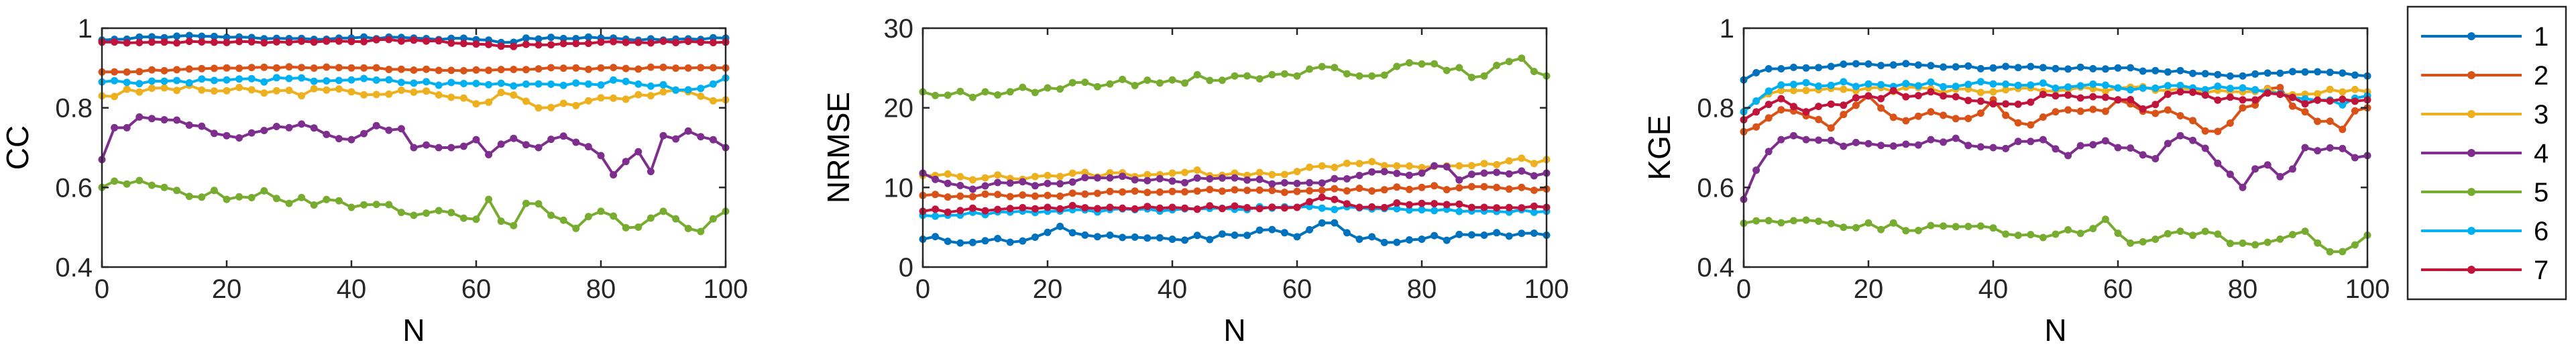 The width and height of the screenshot is (2576, 359). I want to click on x-tick-label: 40, so click(1173, 289).